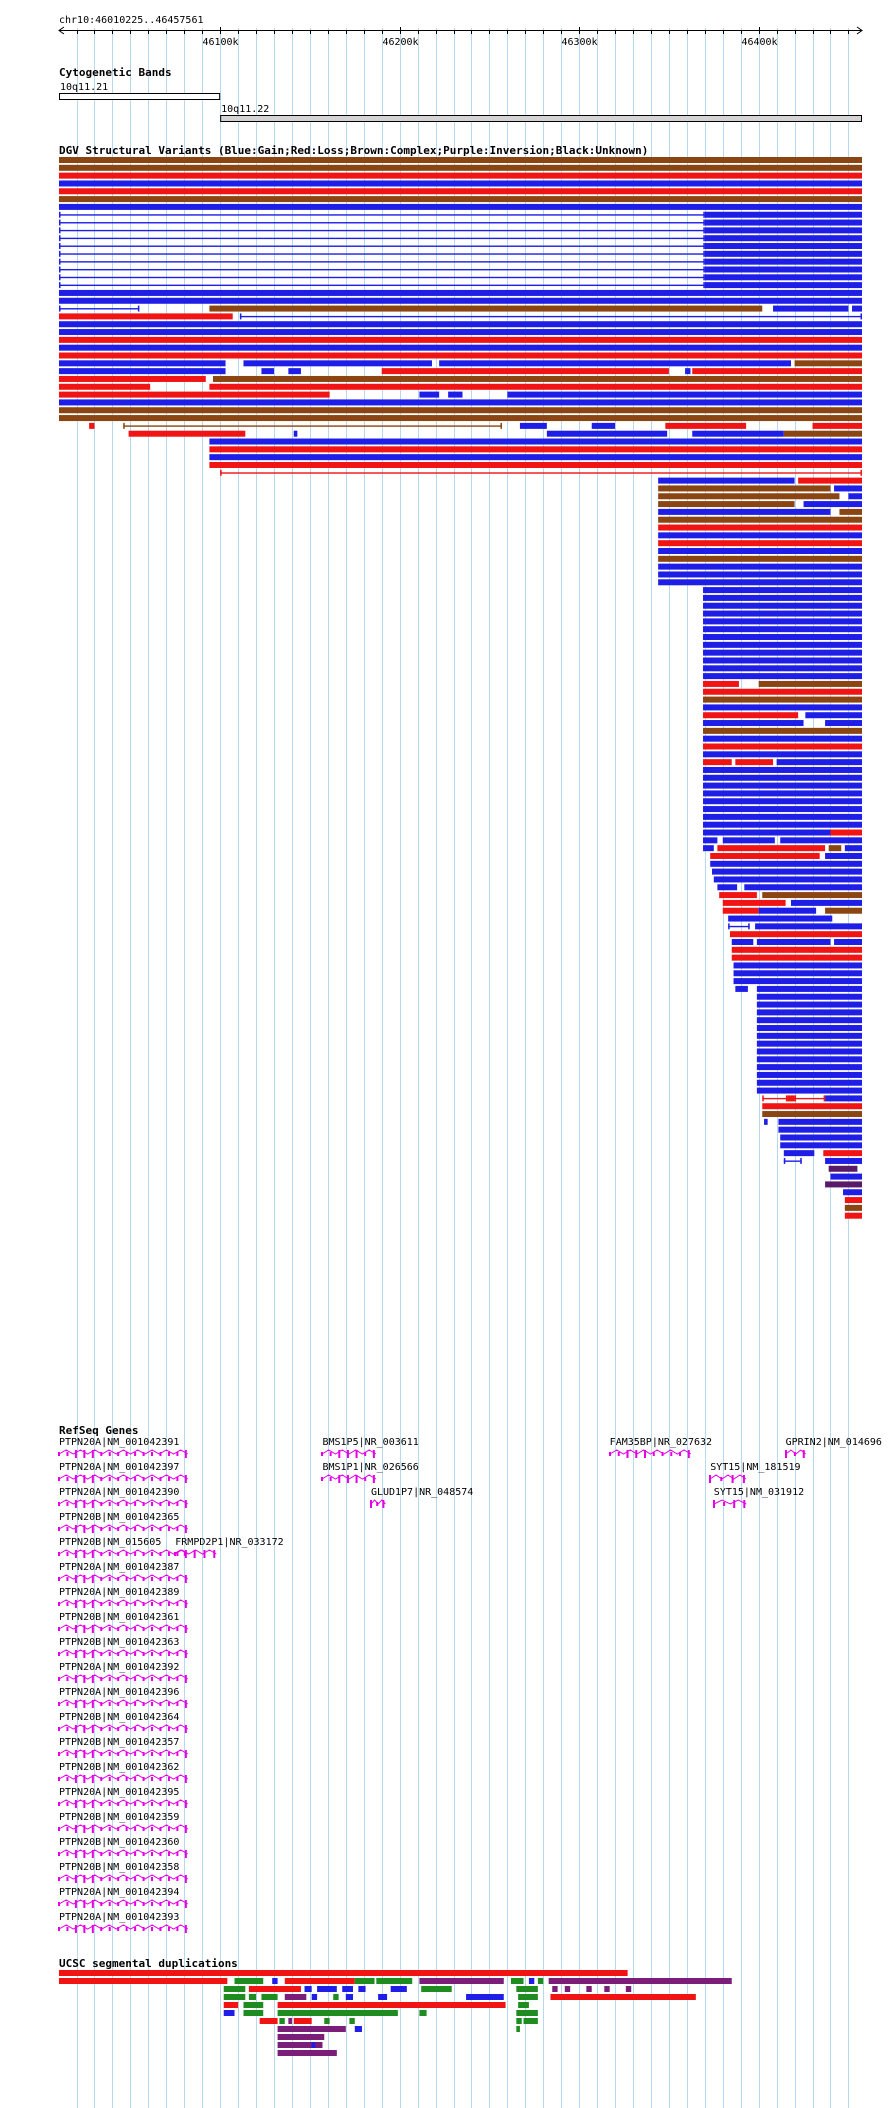 The height and width of the screenshot is (2108, 890). I want to click on position-ruler: 46100k 46200k 46300k 46400k, so click(445, 41).